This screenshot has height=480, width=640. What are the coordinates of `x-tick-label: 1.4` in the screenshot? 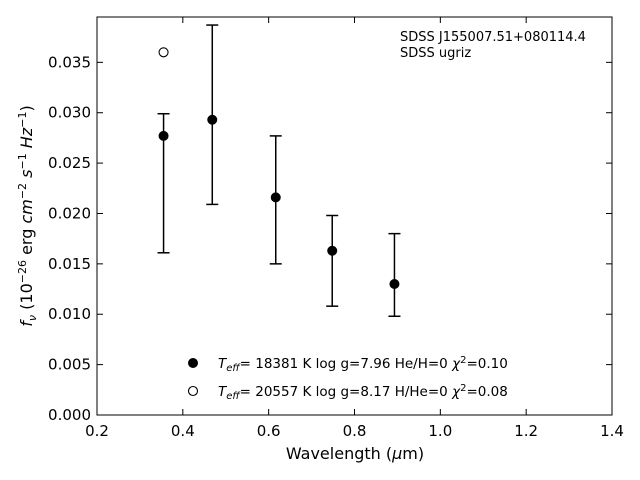 It's located at (612, 431).